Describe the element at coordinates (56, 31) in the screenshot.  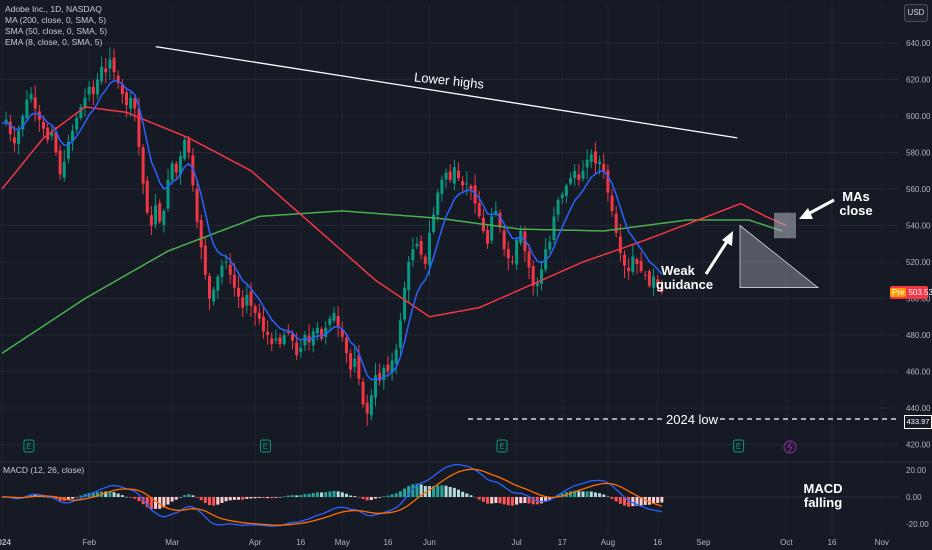
I see `sma50-legend: SMA (50, close, 0, SMA, 5)` at that location.